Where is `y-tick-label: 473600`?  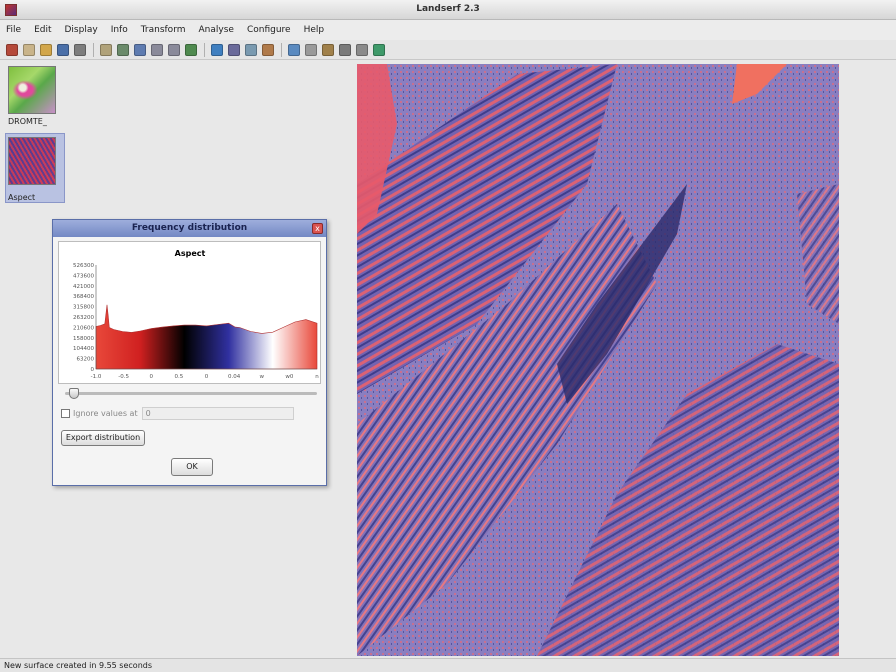
y-tick-label: 473600 is located at coordinates (83, 276).